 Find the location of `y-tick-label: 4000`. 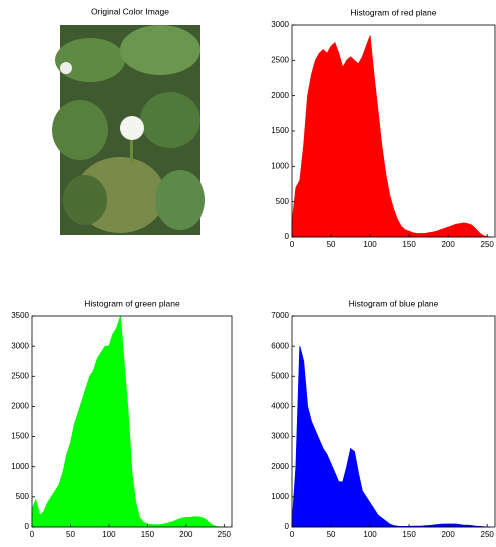

y-tick-label: 4000 is located at coordinates (280, 406).